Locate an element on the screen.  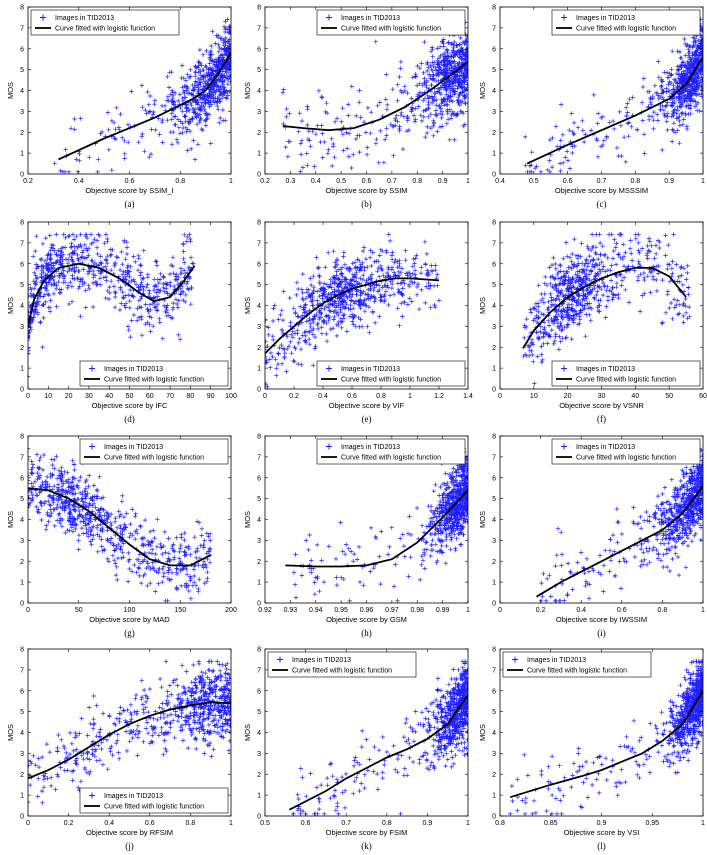
x-tick-label: 30 is located at coordinates (602, 396).